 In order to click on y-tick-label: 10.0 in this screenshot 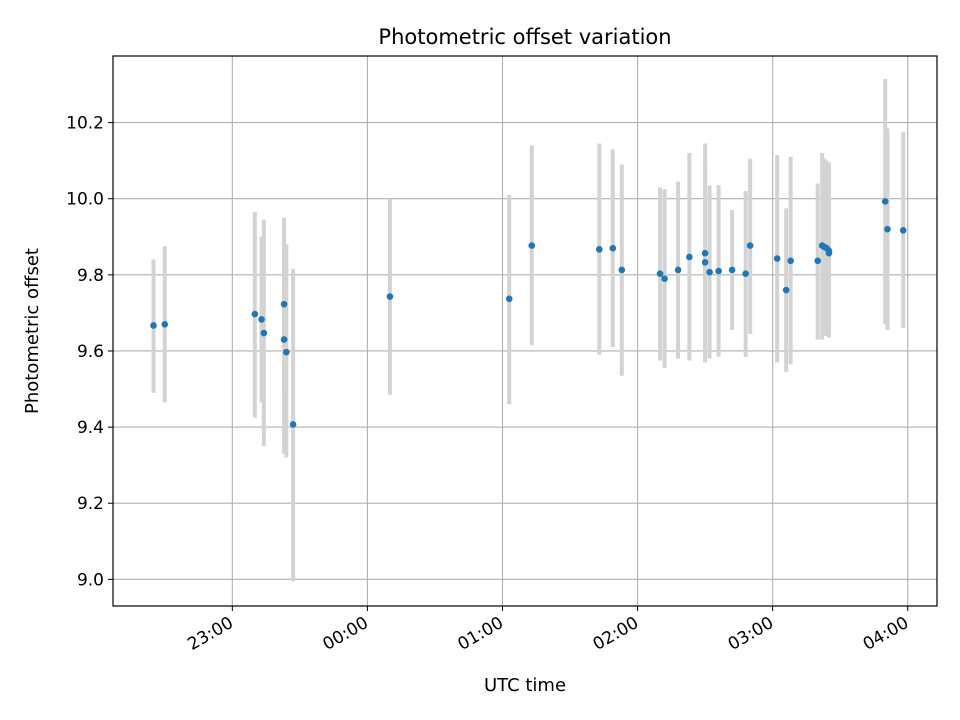, I will do `click(85, 200)`.